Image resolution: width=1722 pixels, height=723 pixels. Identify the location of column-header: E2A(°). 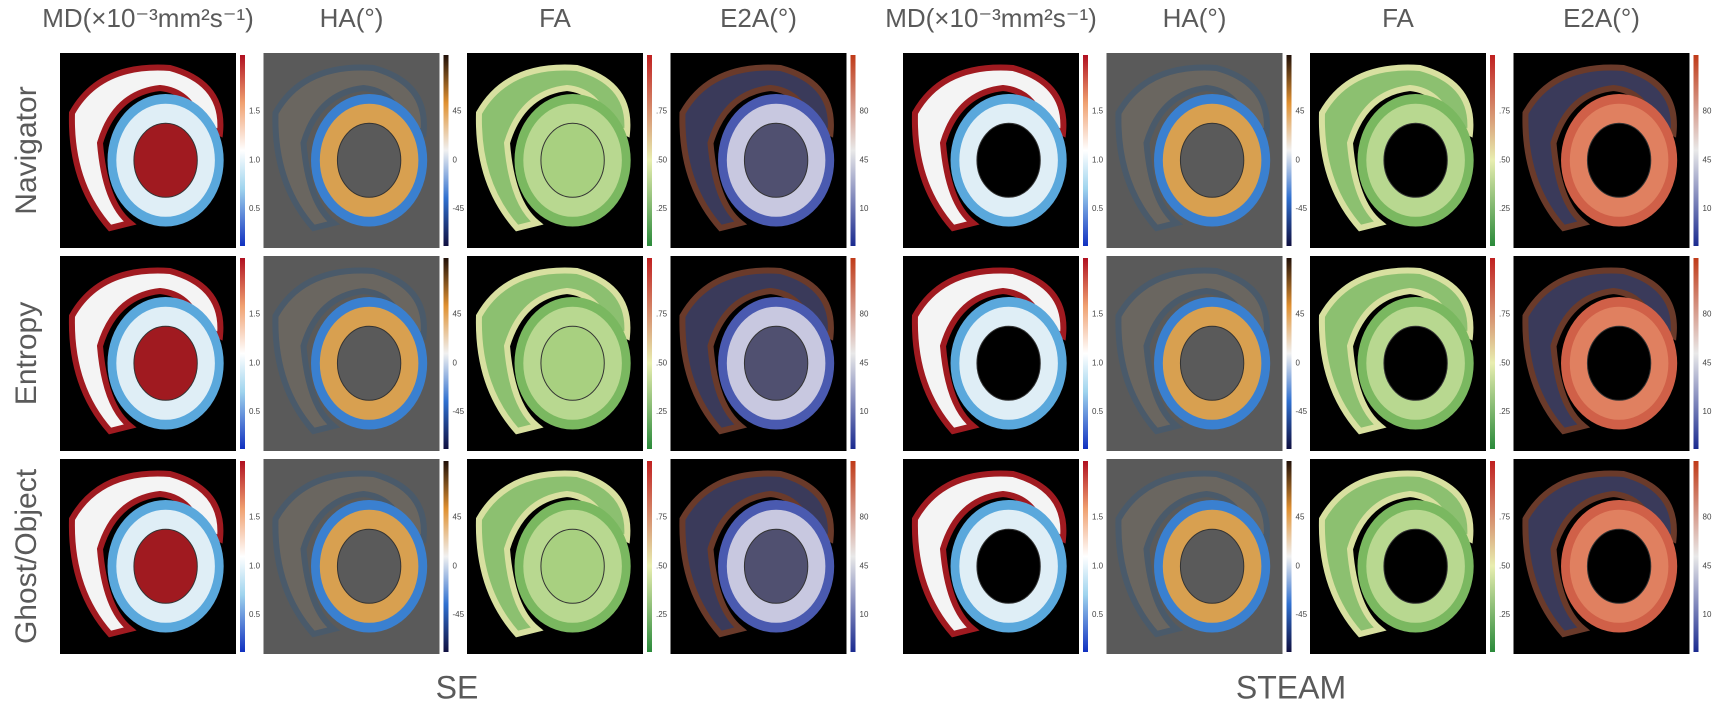
(1601, 18).